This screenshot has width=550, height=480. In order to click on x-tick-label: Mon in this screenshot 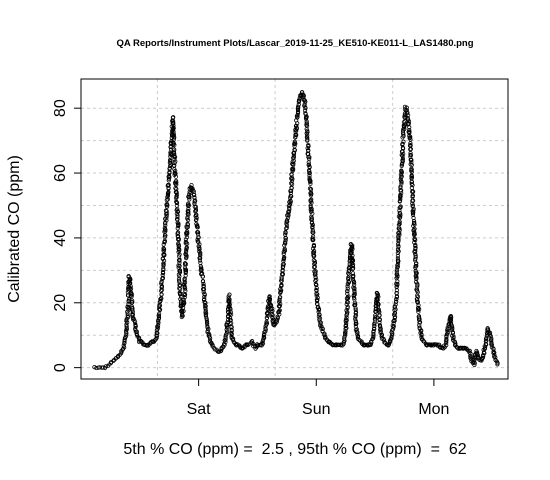, I will do `click(433, 409)`.